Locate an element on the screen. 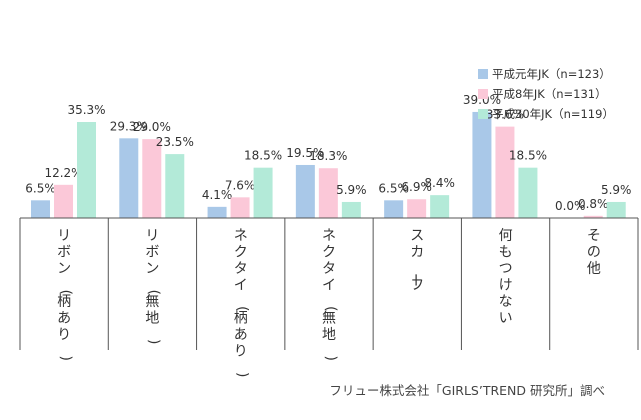 This screenshot has width=641, height=420. category-label-4: ネクタイ(無地) is located at coordinates (330, 294).